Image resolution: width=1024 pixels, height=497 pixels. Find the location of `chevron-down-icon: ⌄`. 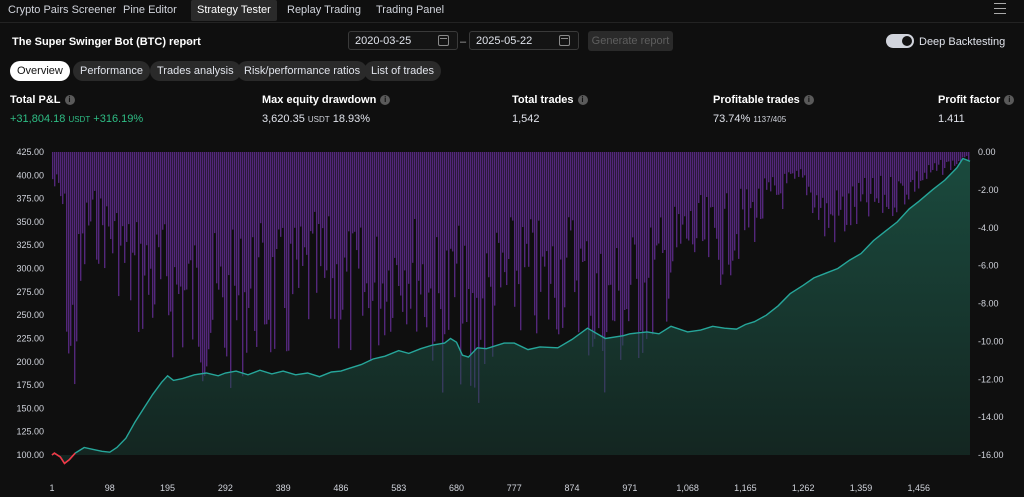

chevron-down-icon: ⌄ is located at coordinates (189, 40).